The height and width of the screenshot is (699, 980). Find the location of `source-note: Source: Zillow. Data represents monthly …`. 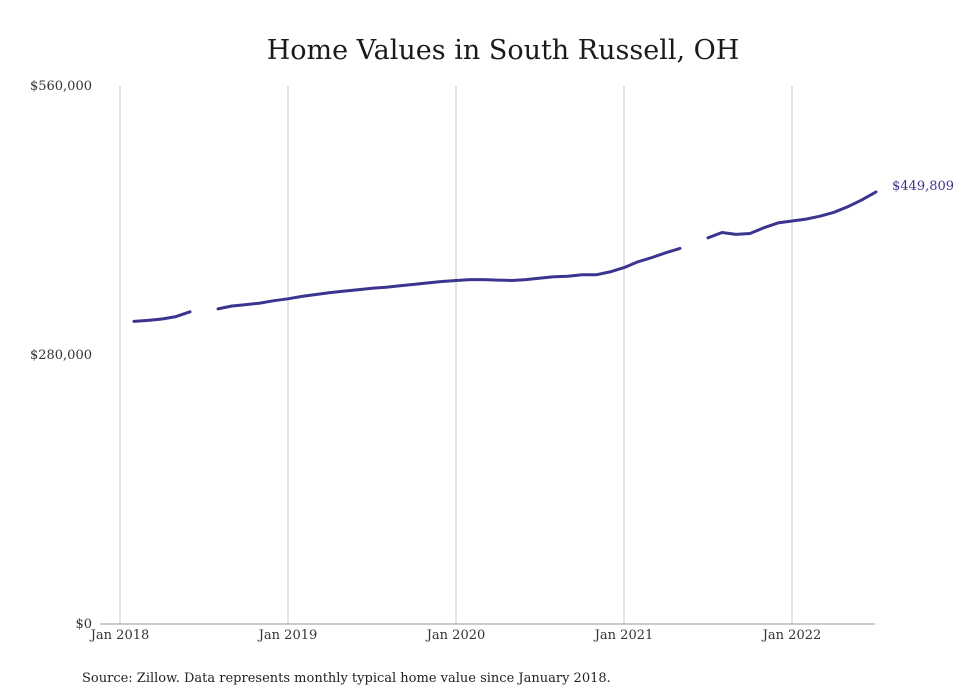

source-note: Source: Zillow. Data represents monthly … is located at coordinates (346, 678).